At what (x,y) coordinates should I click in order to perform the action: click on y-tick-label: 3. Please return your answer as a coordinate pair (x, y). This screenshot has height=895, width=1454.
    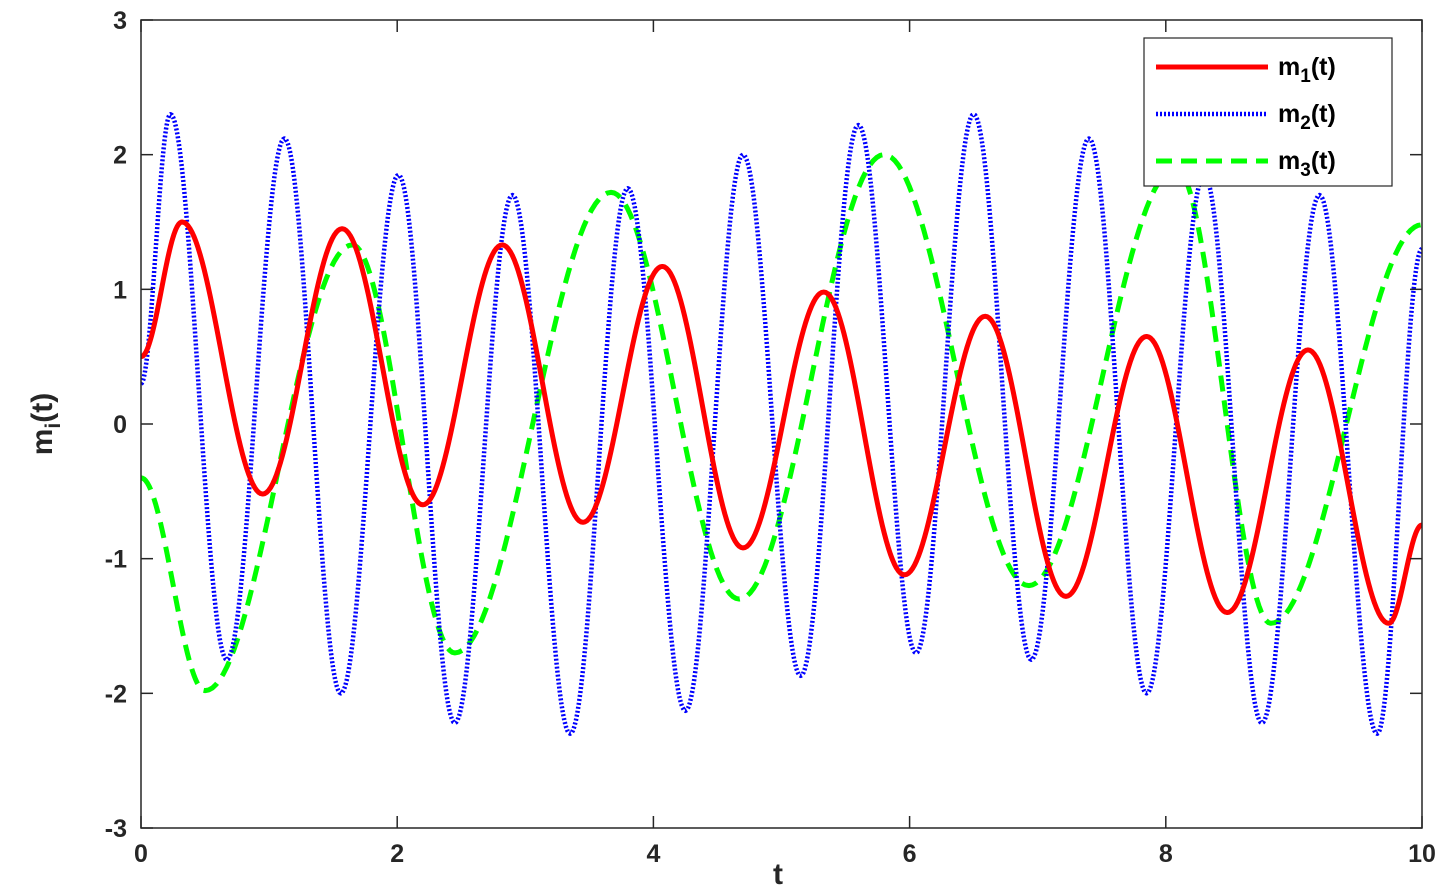
    Looking at the image, I should click on (120, 21).